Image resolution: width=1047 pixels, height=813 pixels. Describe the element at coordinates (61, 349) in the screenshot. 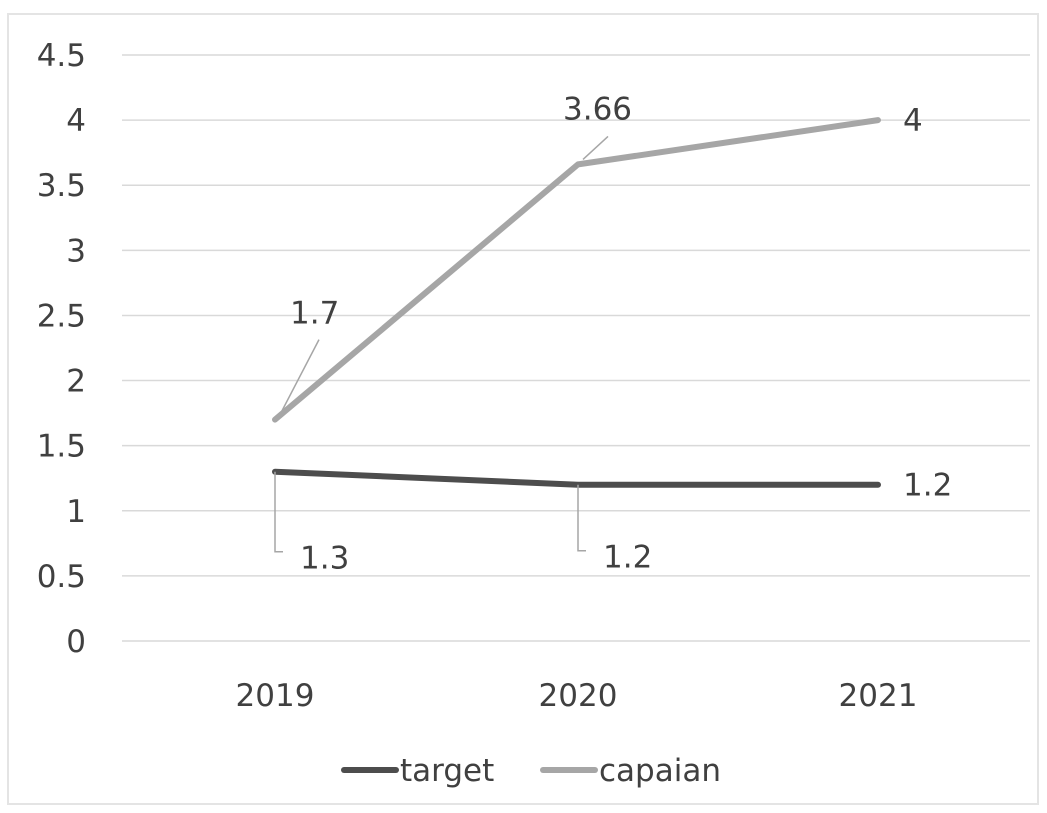

I see `y-axis-ticks: 0 0.5 1 1.5 2 2.5 3 3.5 4 4.5` at that location.